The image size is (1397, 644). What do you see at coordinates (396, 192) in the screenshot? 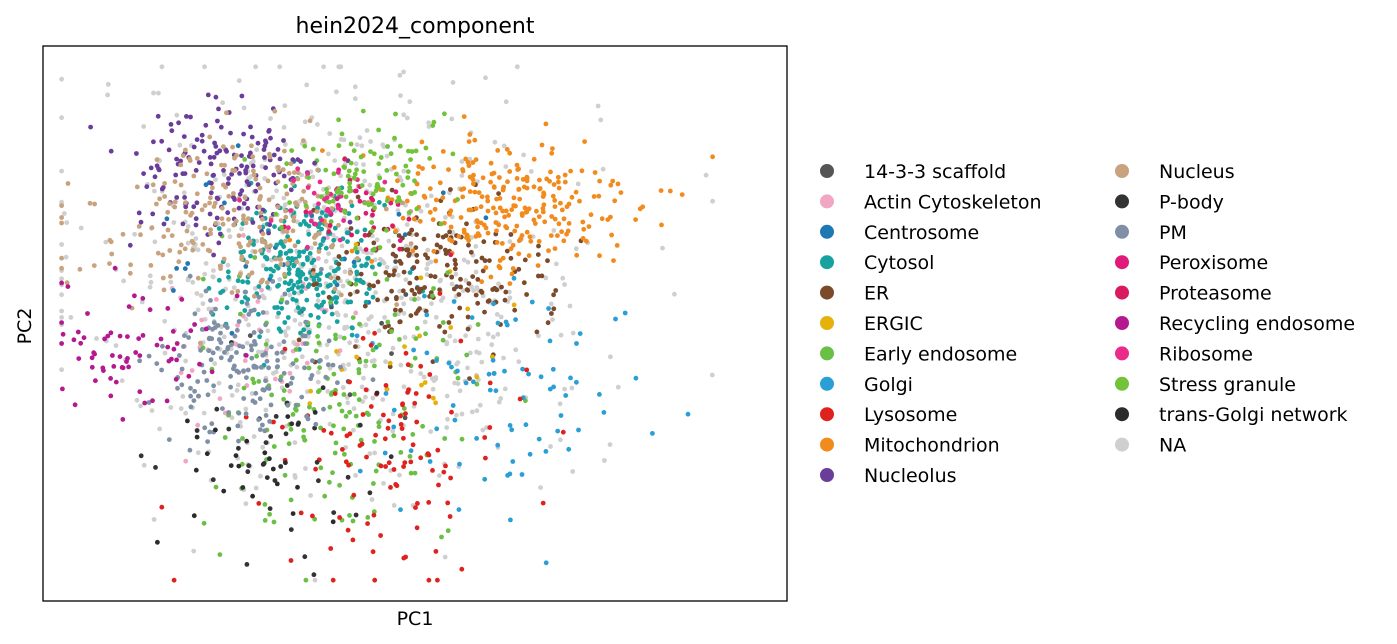
I see `point-peroxisome` at bounding box center [396, 192].